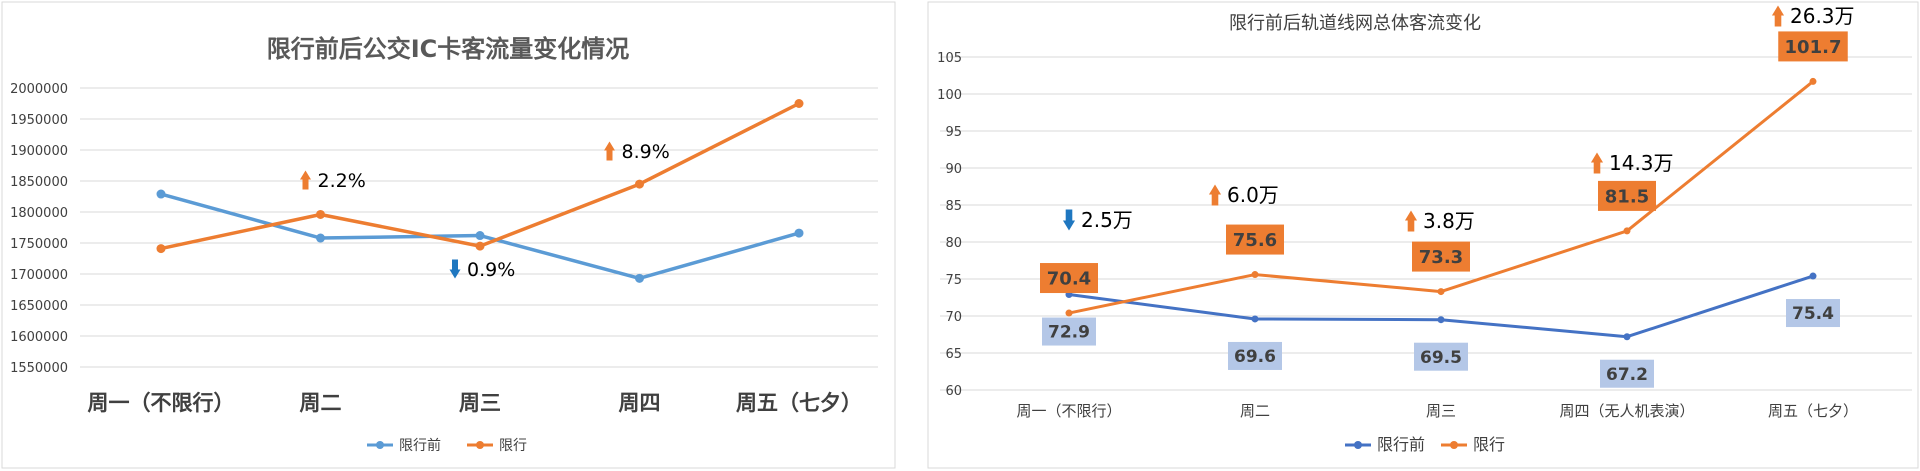 The width and height of the screenshot is (1920, 471). Describe the element at coordinates (949, 58) in the screenshot. I see `y-tick-label: 105` at that location.